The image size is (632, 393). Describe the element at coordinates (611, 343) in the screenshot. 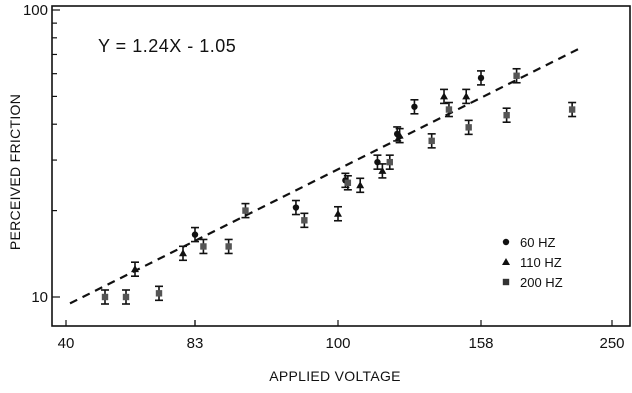

I see `x-tick-label: 250` at that location.